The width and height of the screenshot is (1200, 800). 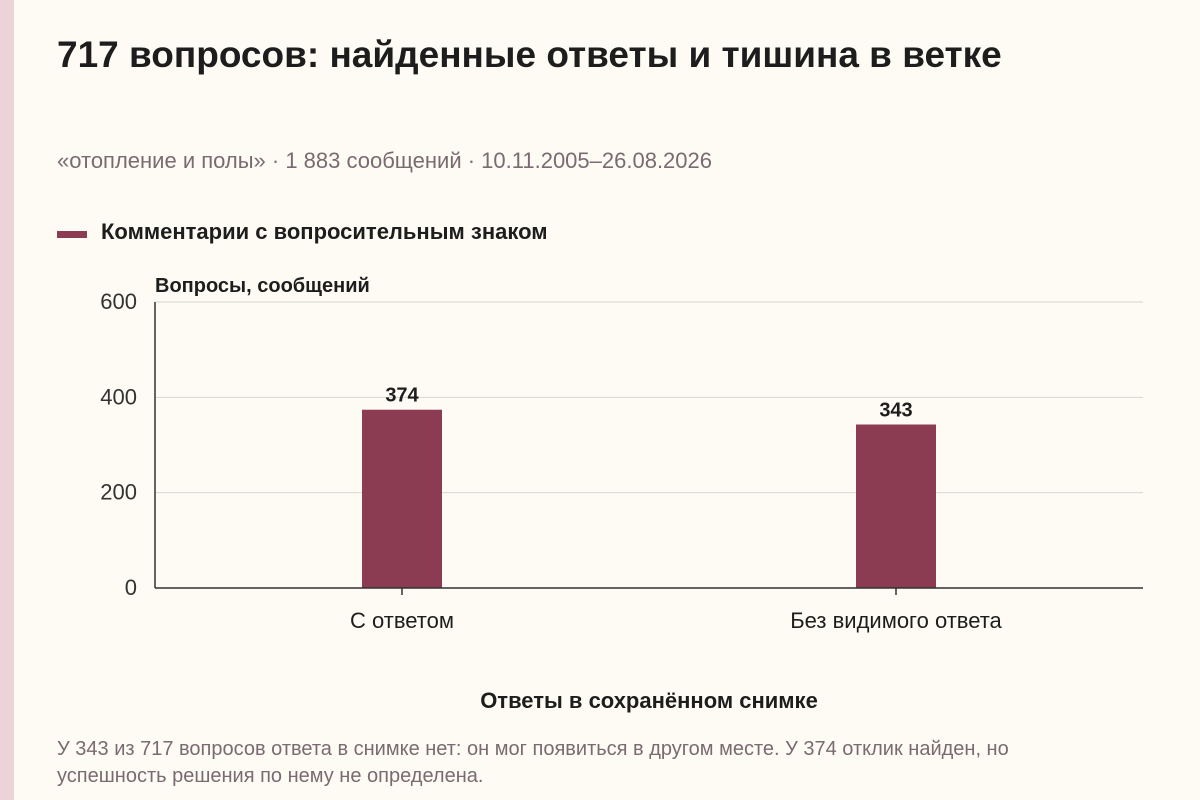 I want to click on x-tick-label: Без видимого ответа, so click(x=896, y=620).